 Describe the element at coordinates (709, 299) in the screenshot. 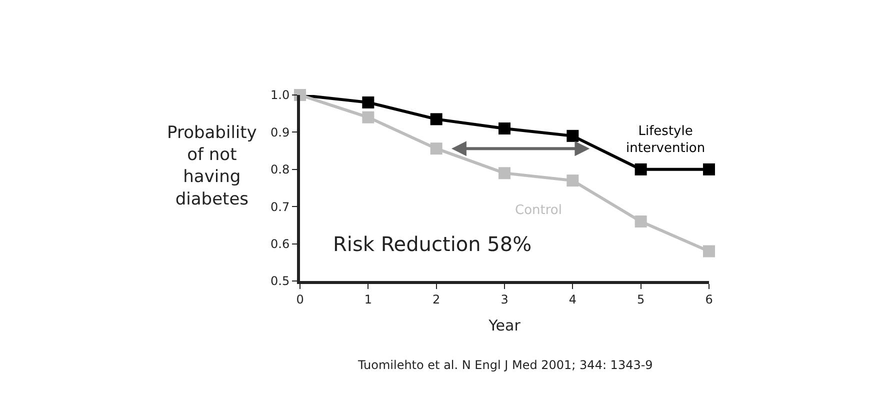

I see `x-tick-label: 6` at that location.